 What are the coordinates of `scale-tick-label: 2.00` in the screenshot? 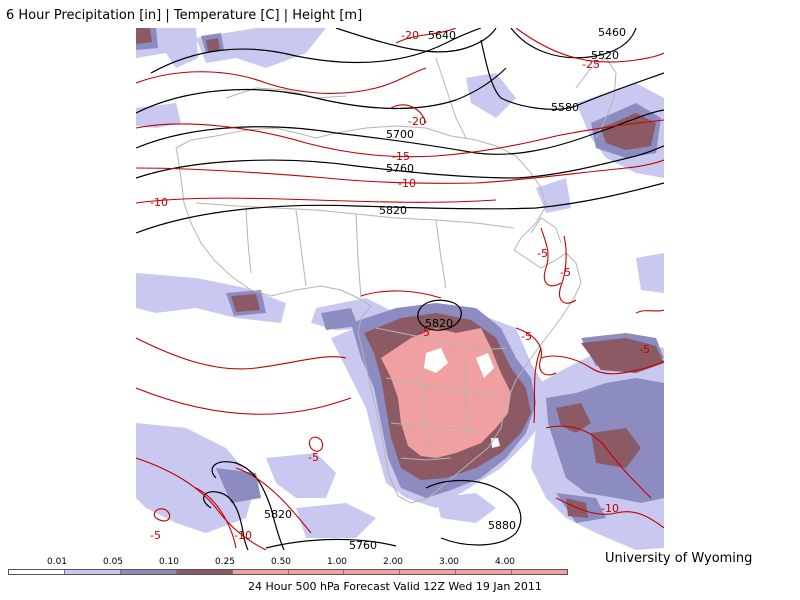 It's located at (393, 562).